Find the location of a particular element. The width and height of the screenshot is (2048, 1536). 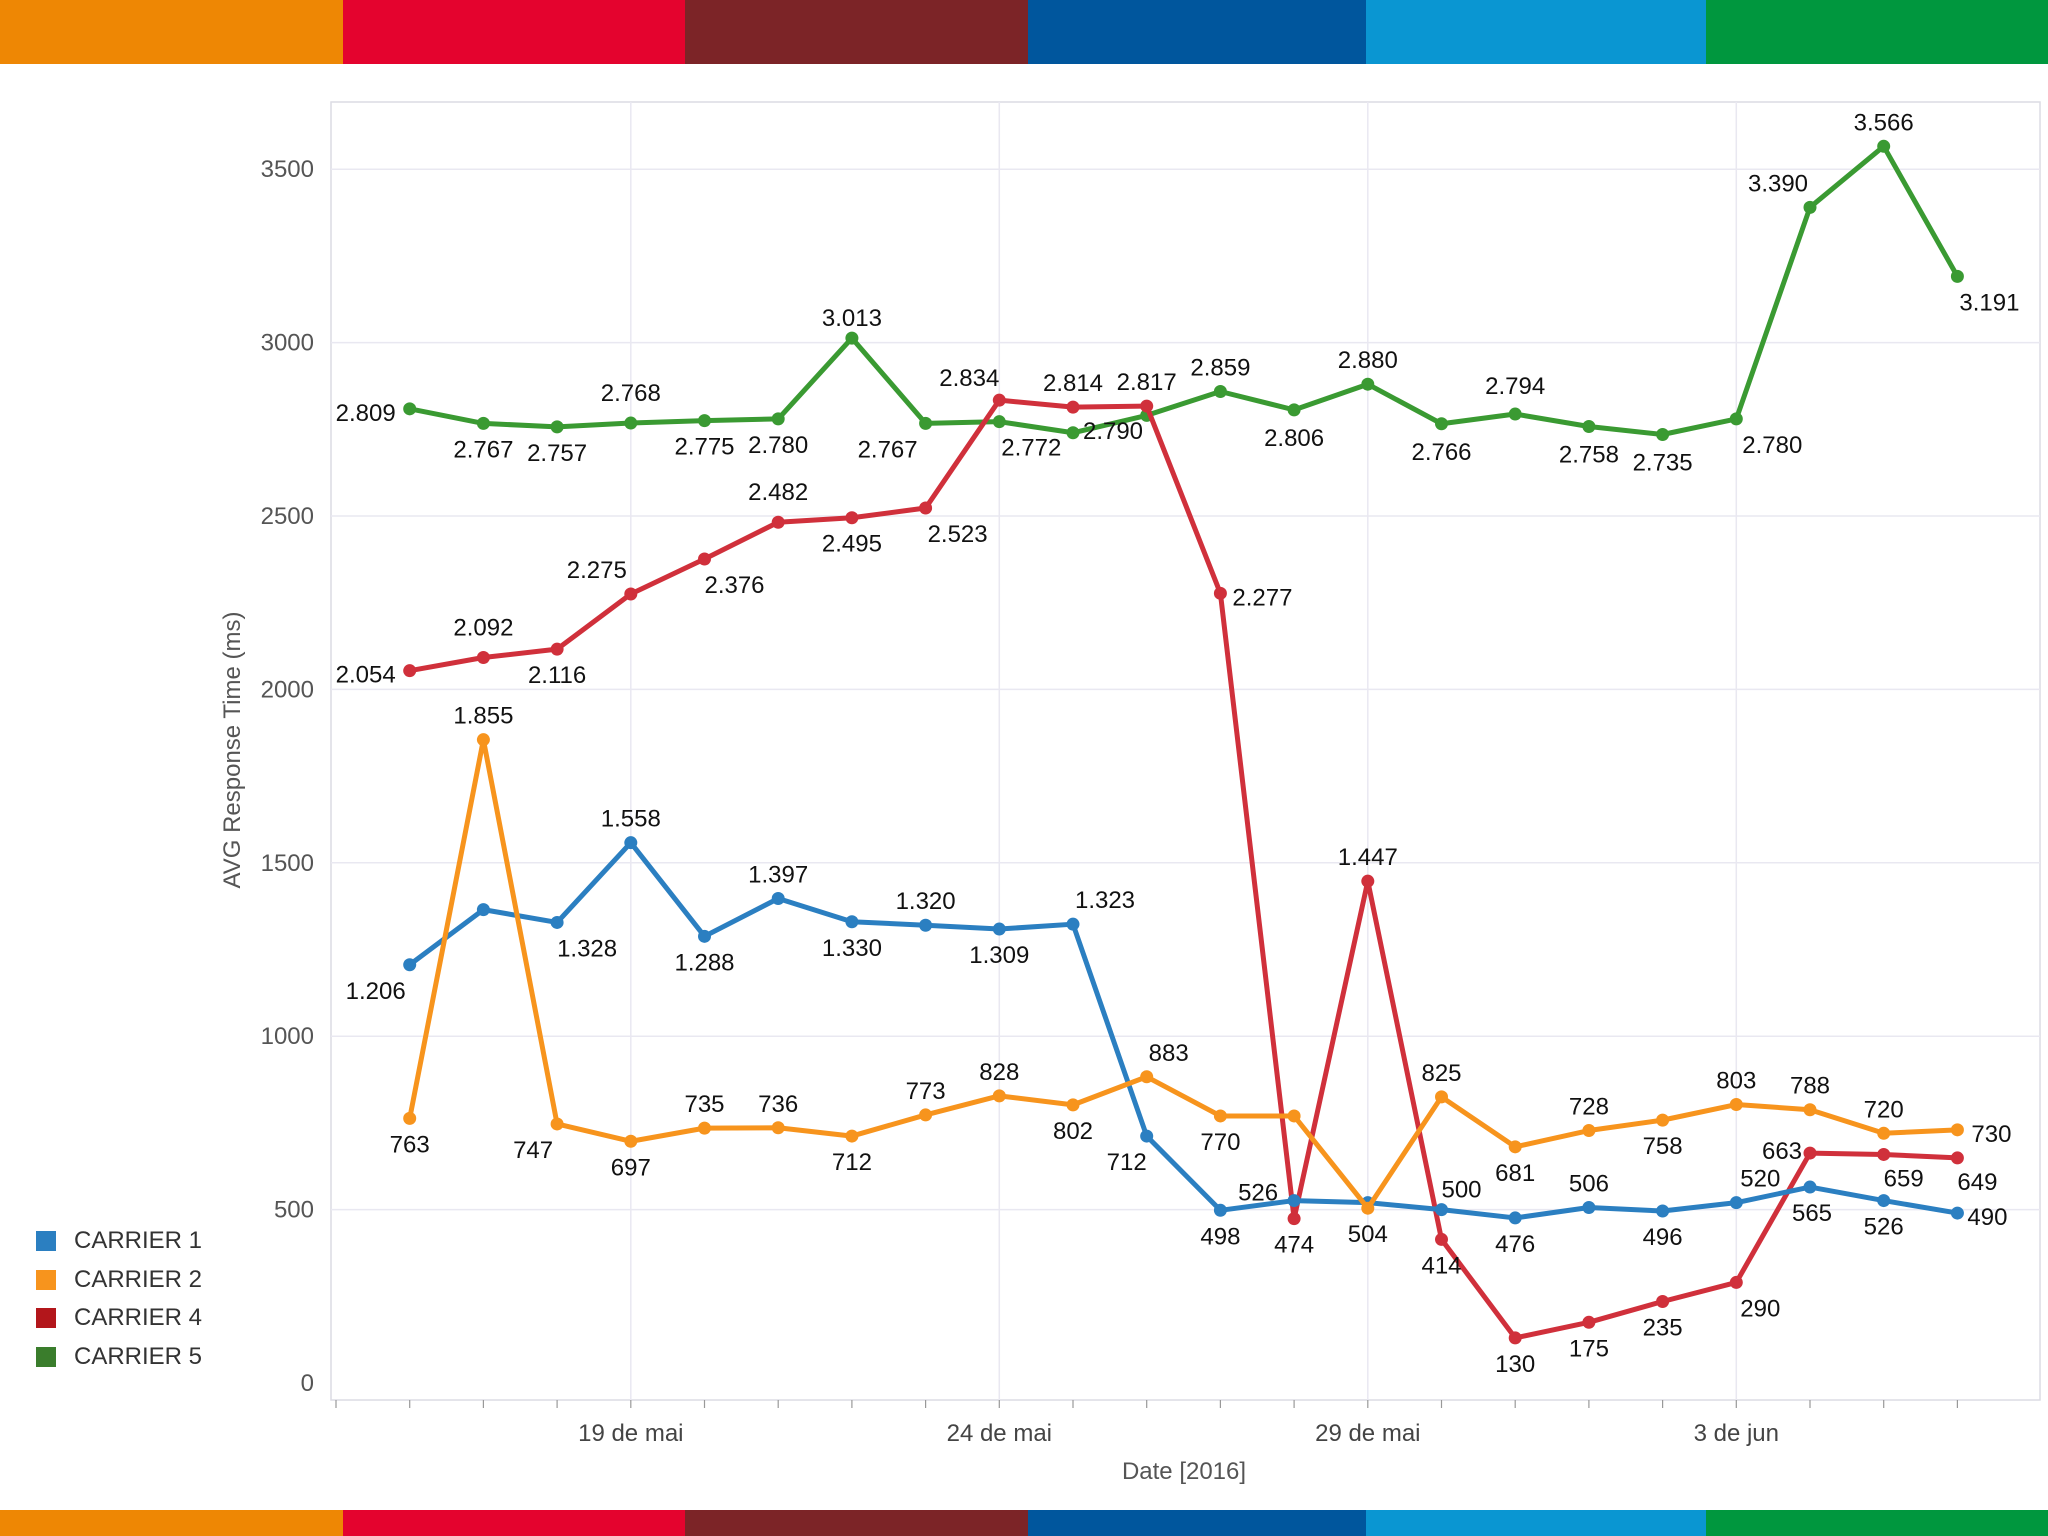

legend-item-carrier-2: CARRIER 2 is located at coordinates (119, 1280).